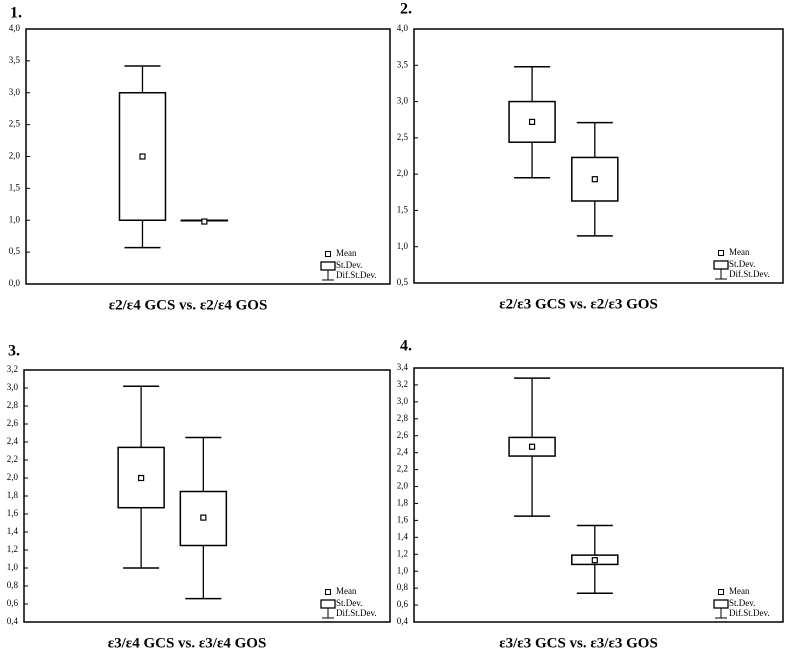  Describe the element at coordinates (15, 283) in the screenshot. I see `y-tick-label: 0,0` at that location.